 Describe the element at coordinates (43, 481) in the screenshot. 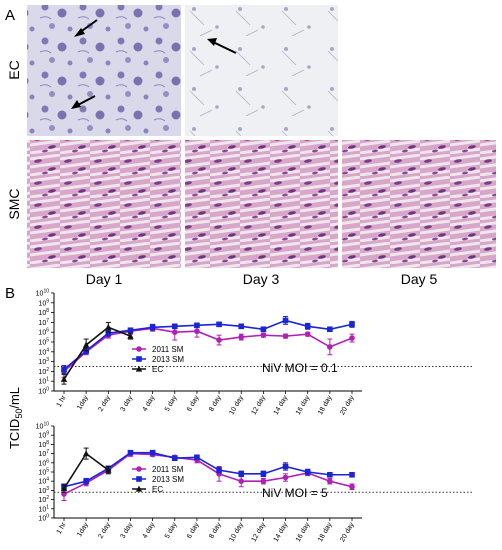

I see `y-tick-label: 10⁴` at that location.